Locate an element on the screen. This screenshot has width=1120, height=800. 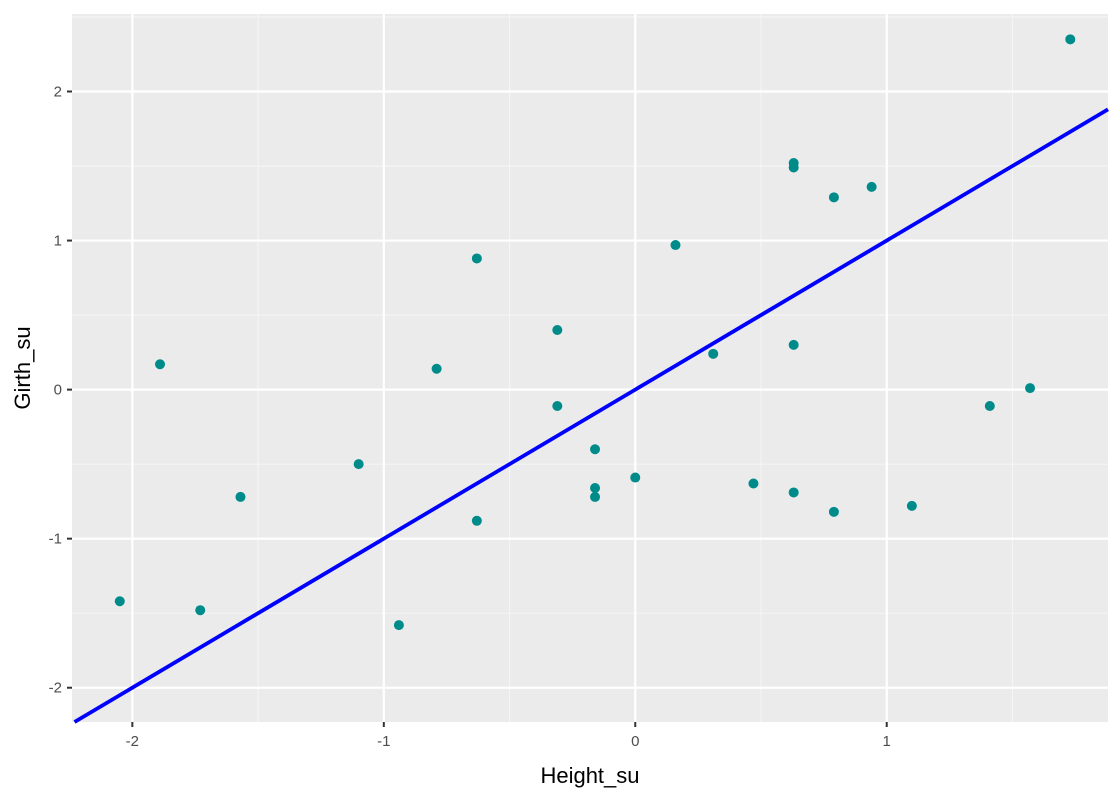
y-axis: -2 -1 0 1 2 is located at coordinates (60, 390).